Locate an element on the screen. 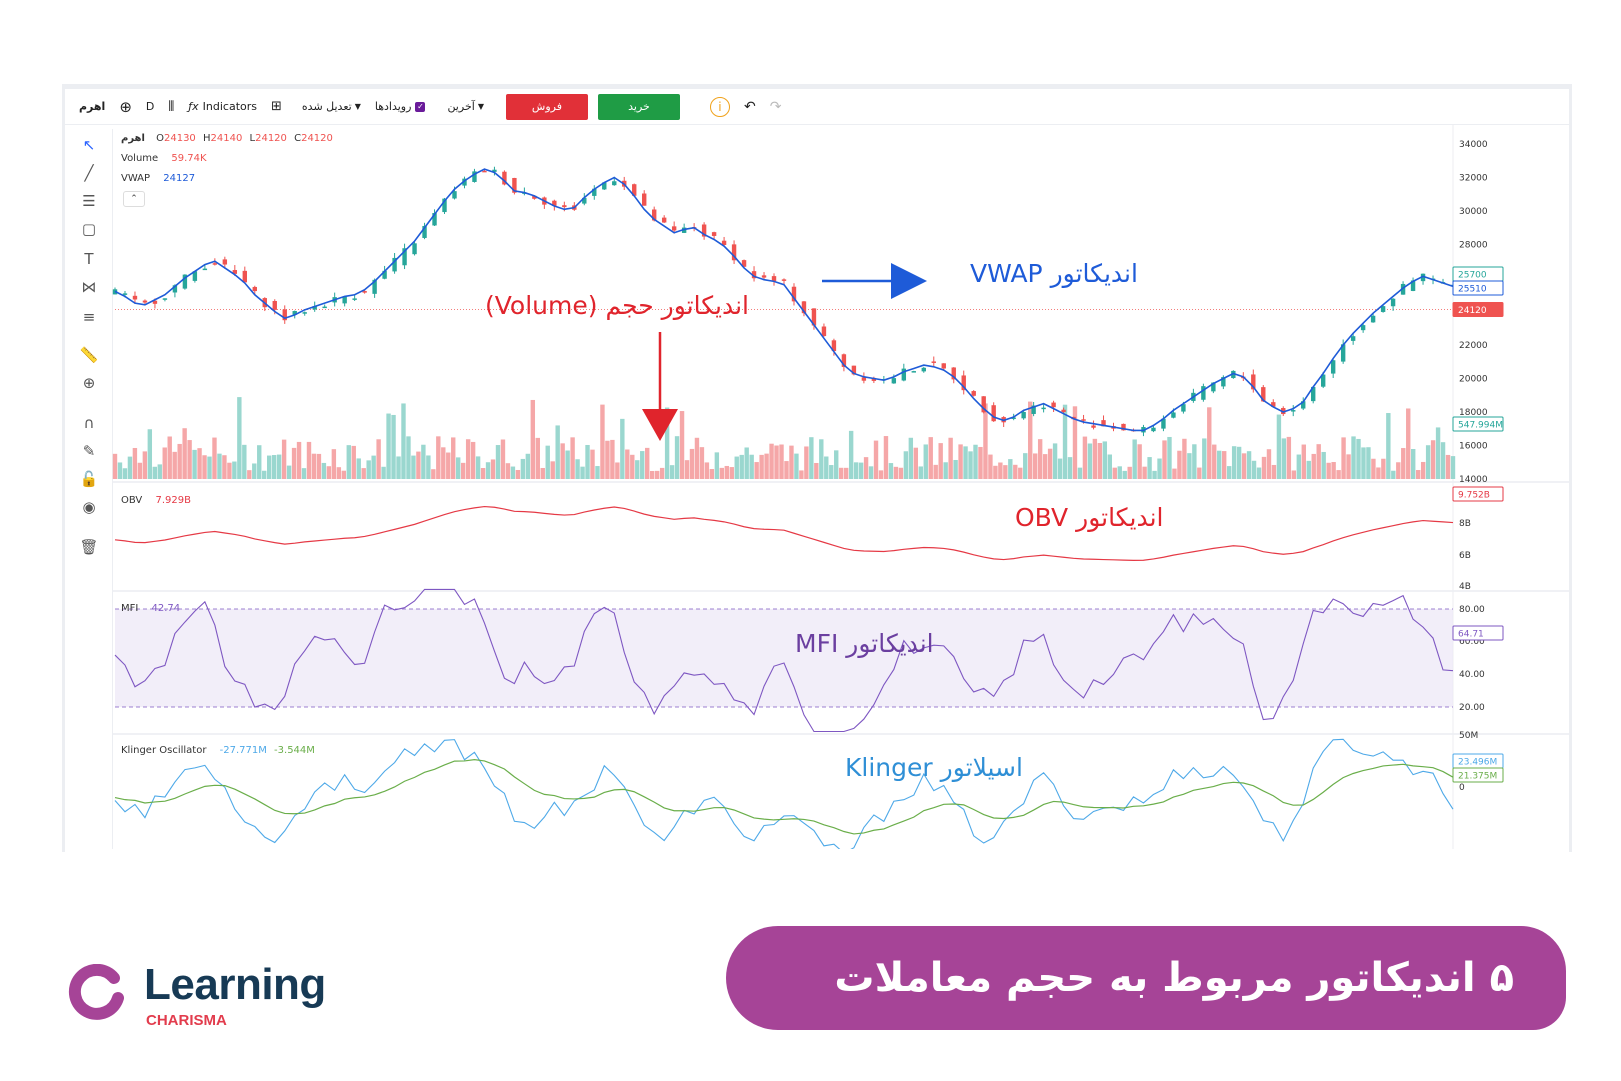  obv-tick-label: 6B is located at coordinates (1465, 556).